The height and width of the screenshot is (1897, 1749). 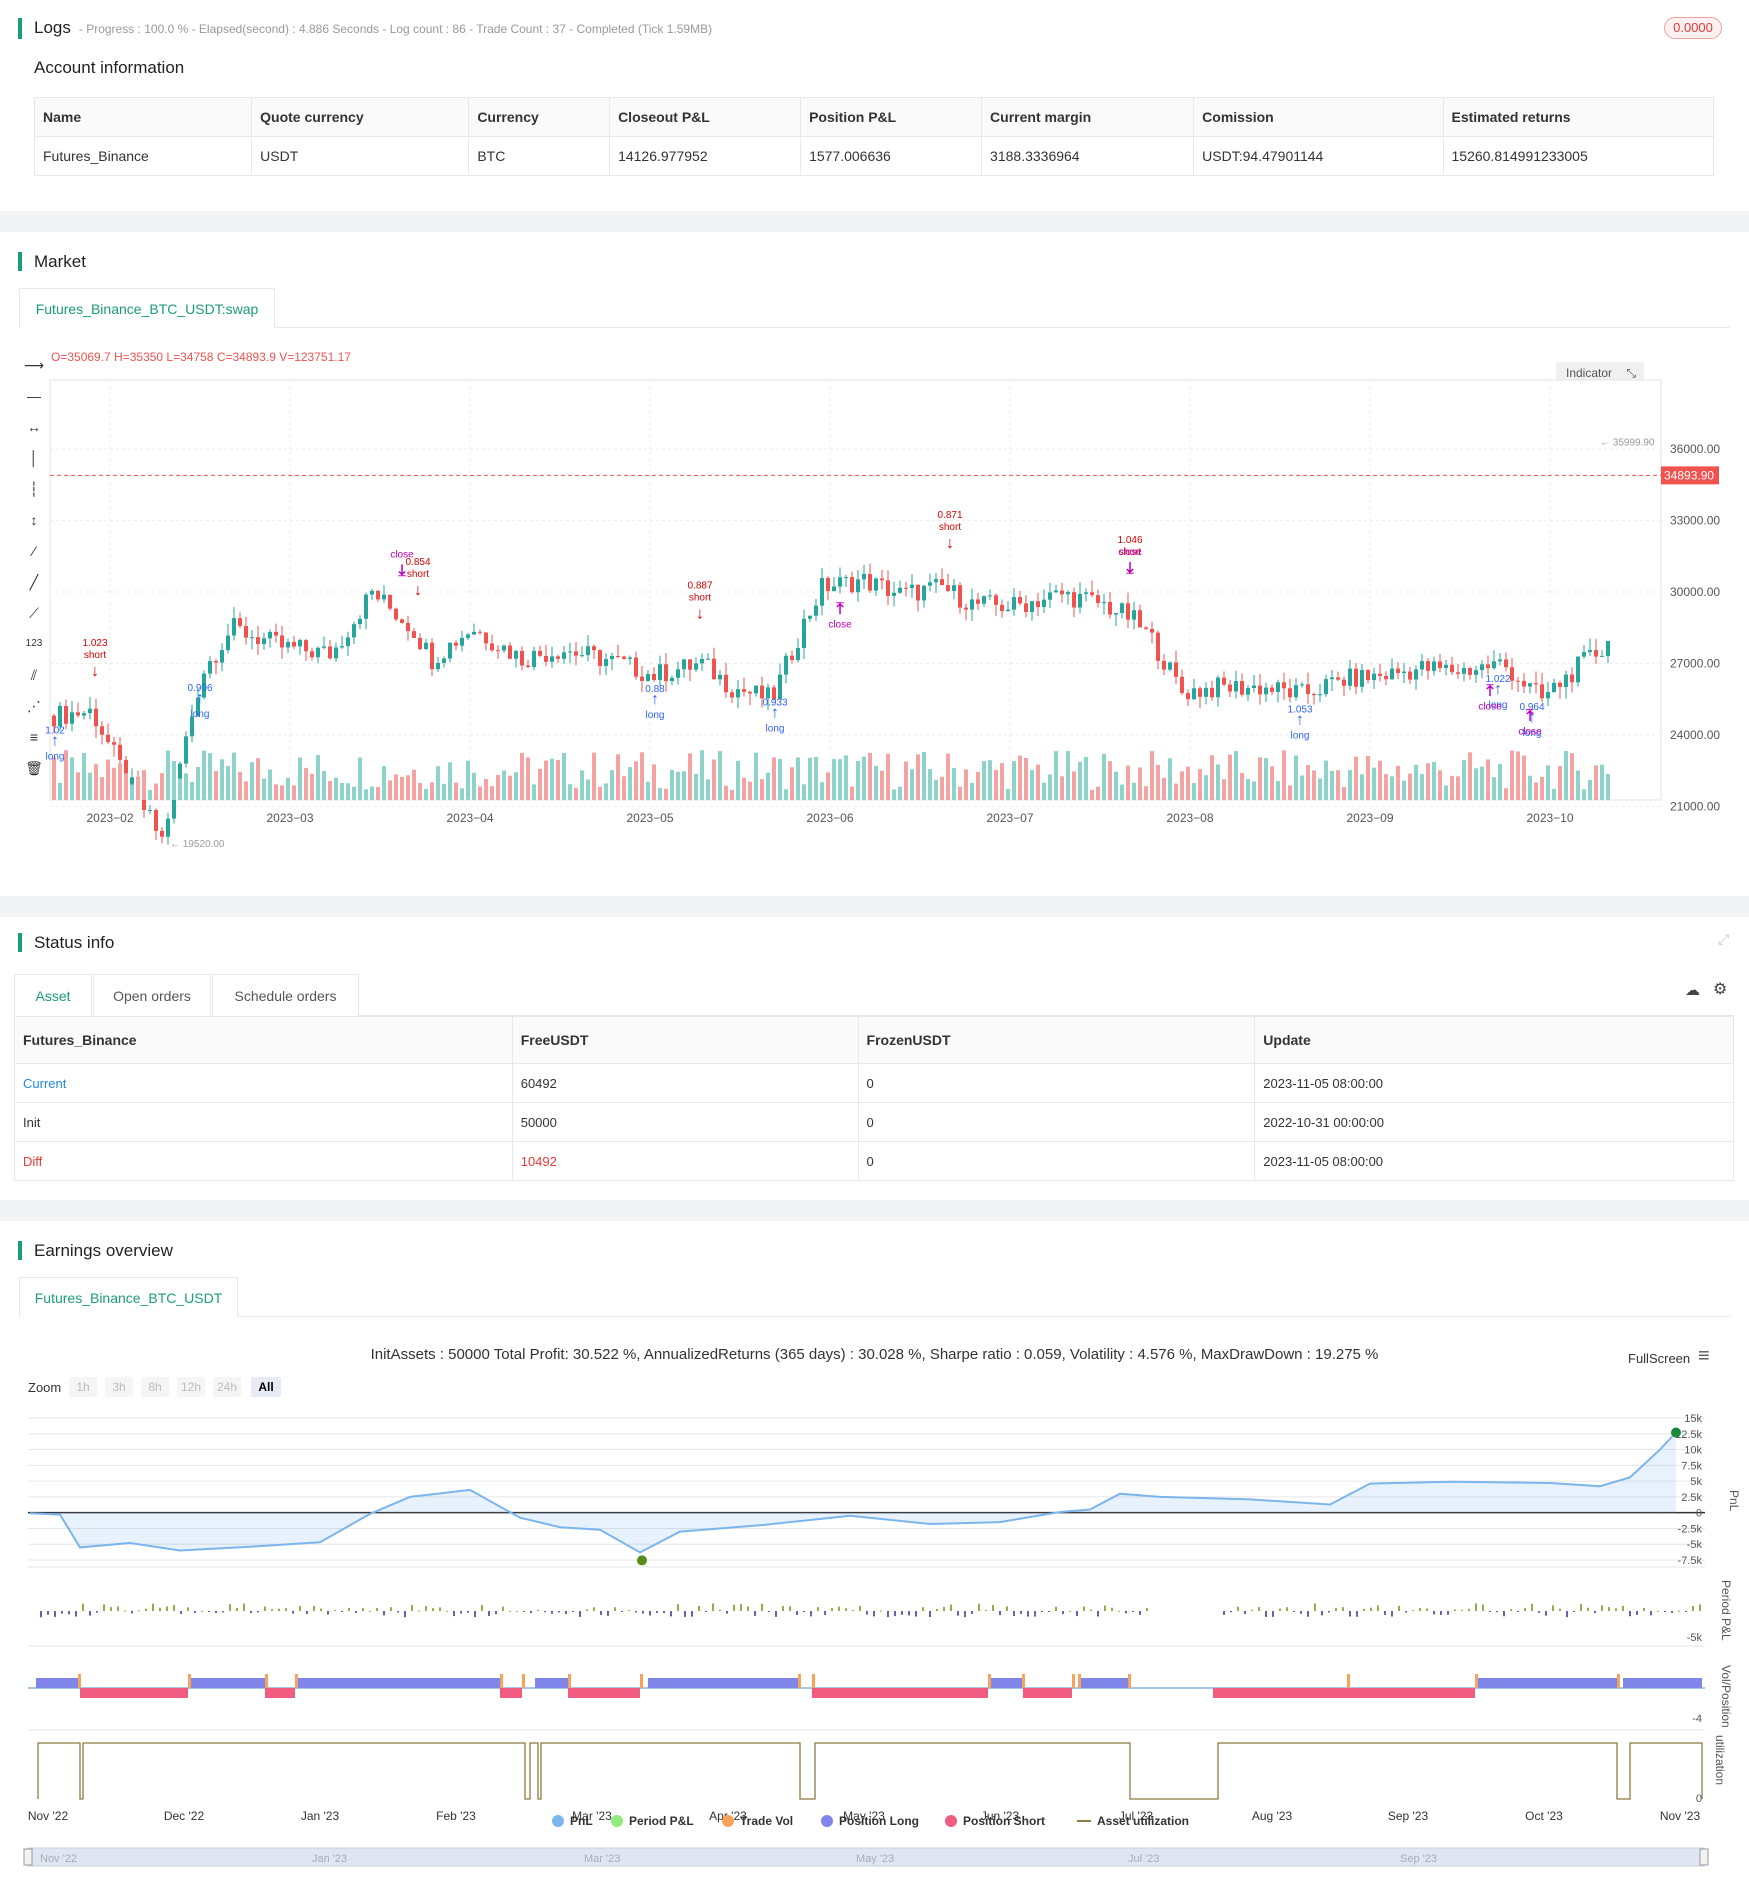 I want to click on signal-value: 1.046, so click(x=1129, y=540).